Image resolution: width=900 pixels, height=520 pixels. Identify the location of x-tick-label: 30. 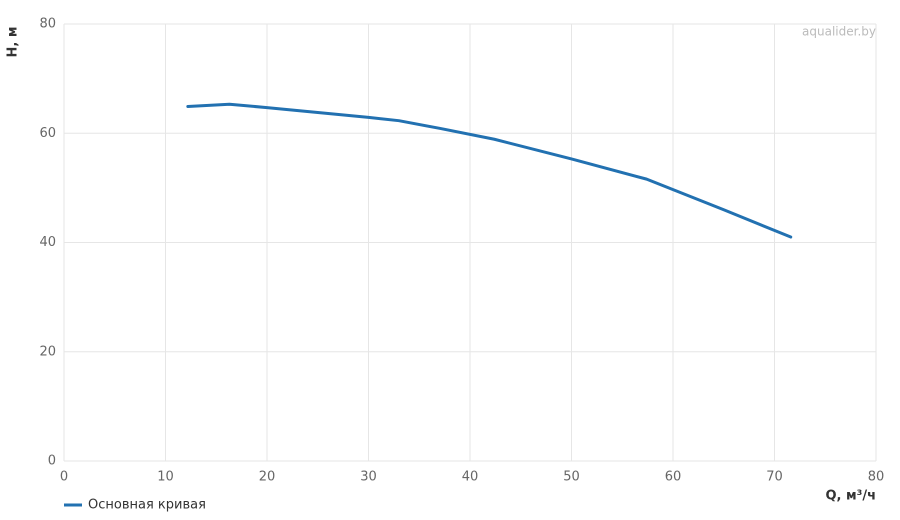
(368, 477).